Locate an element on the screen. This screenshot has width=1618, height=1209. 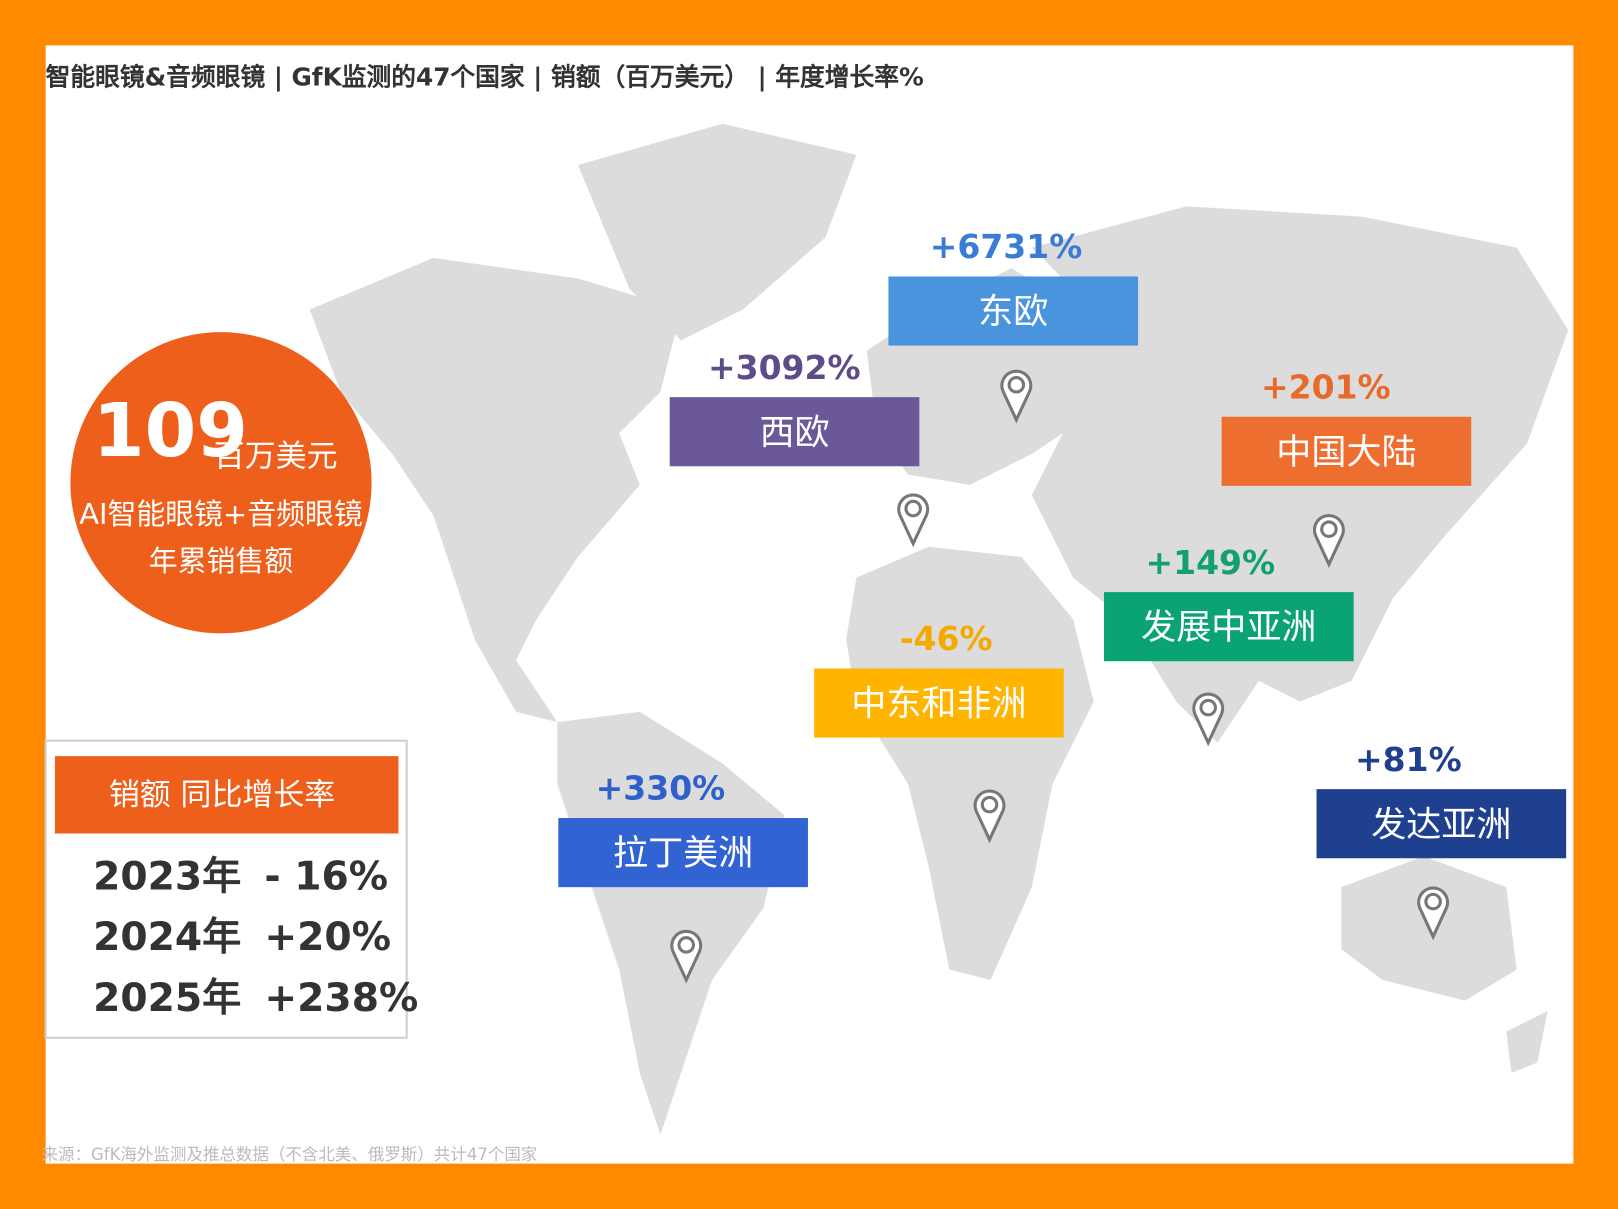
region-name: 中东和非洲 is located at coordinates (938, 704).